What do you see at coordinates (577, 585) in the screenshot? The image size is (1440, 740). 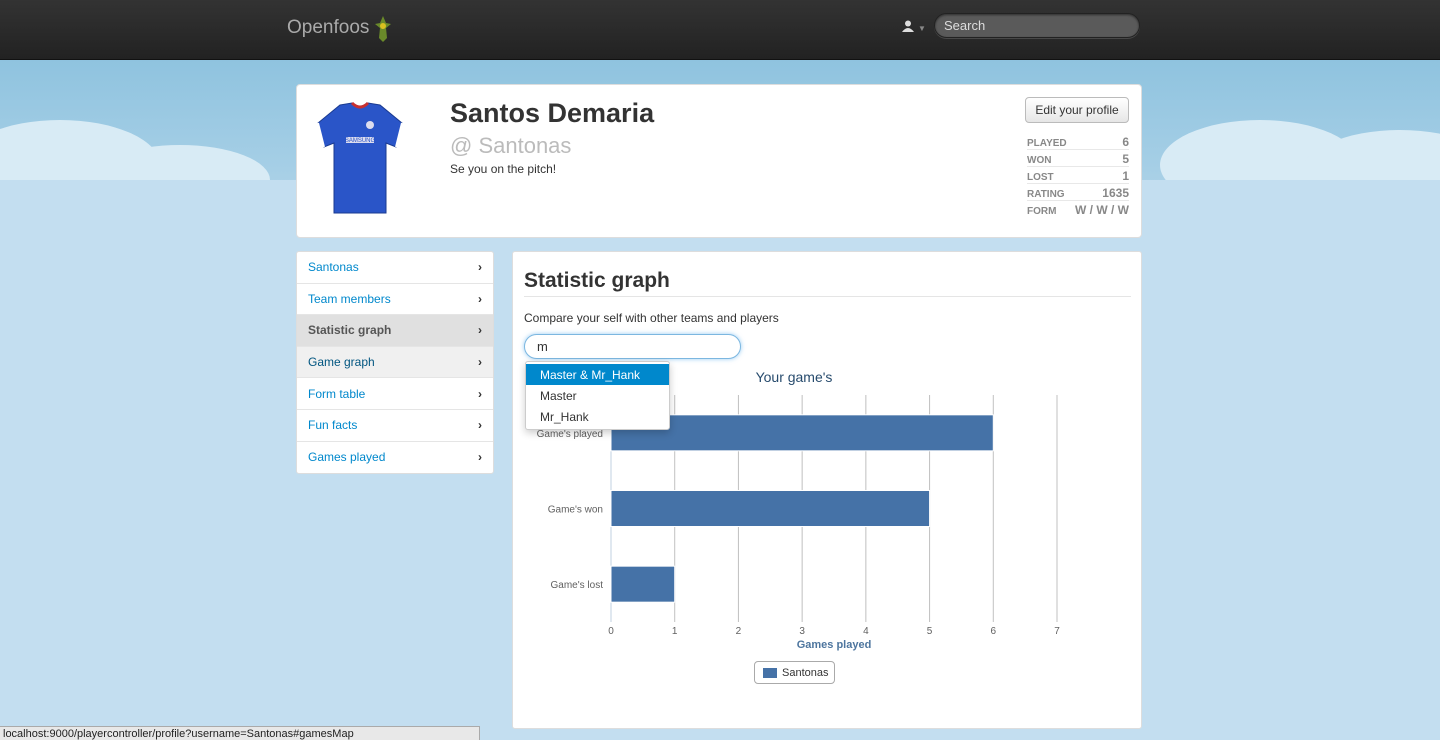 I see `category-label: Game's lost` at bounding box center [577, 585].